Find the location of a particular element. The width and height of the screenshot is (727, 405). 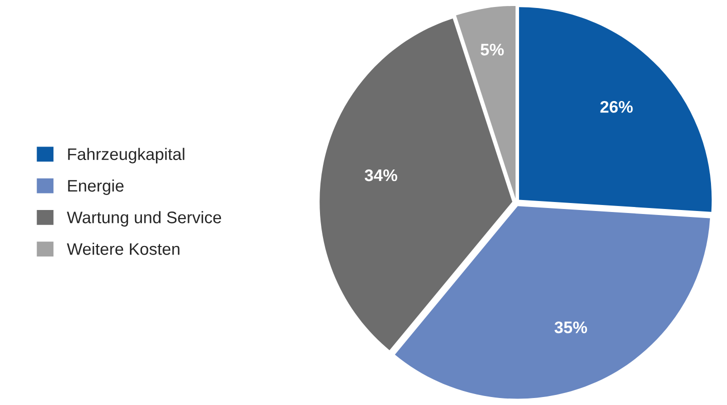

data-label: 35% is located at coordinates (571, 327).